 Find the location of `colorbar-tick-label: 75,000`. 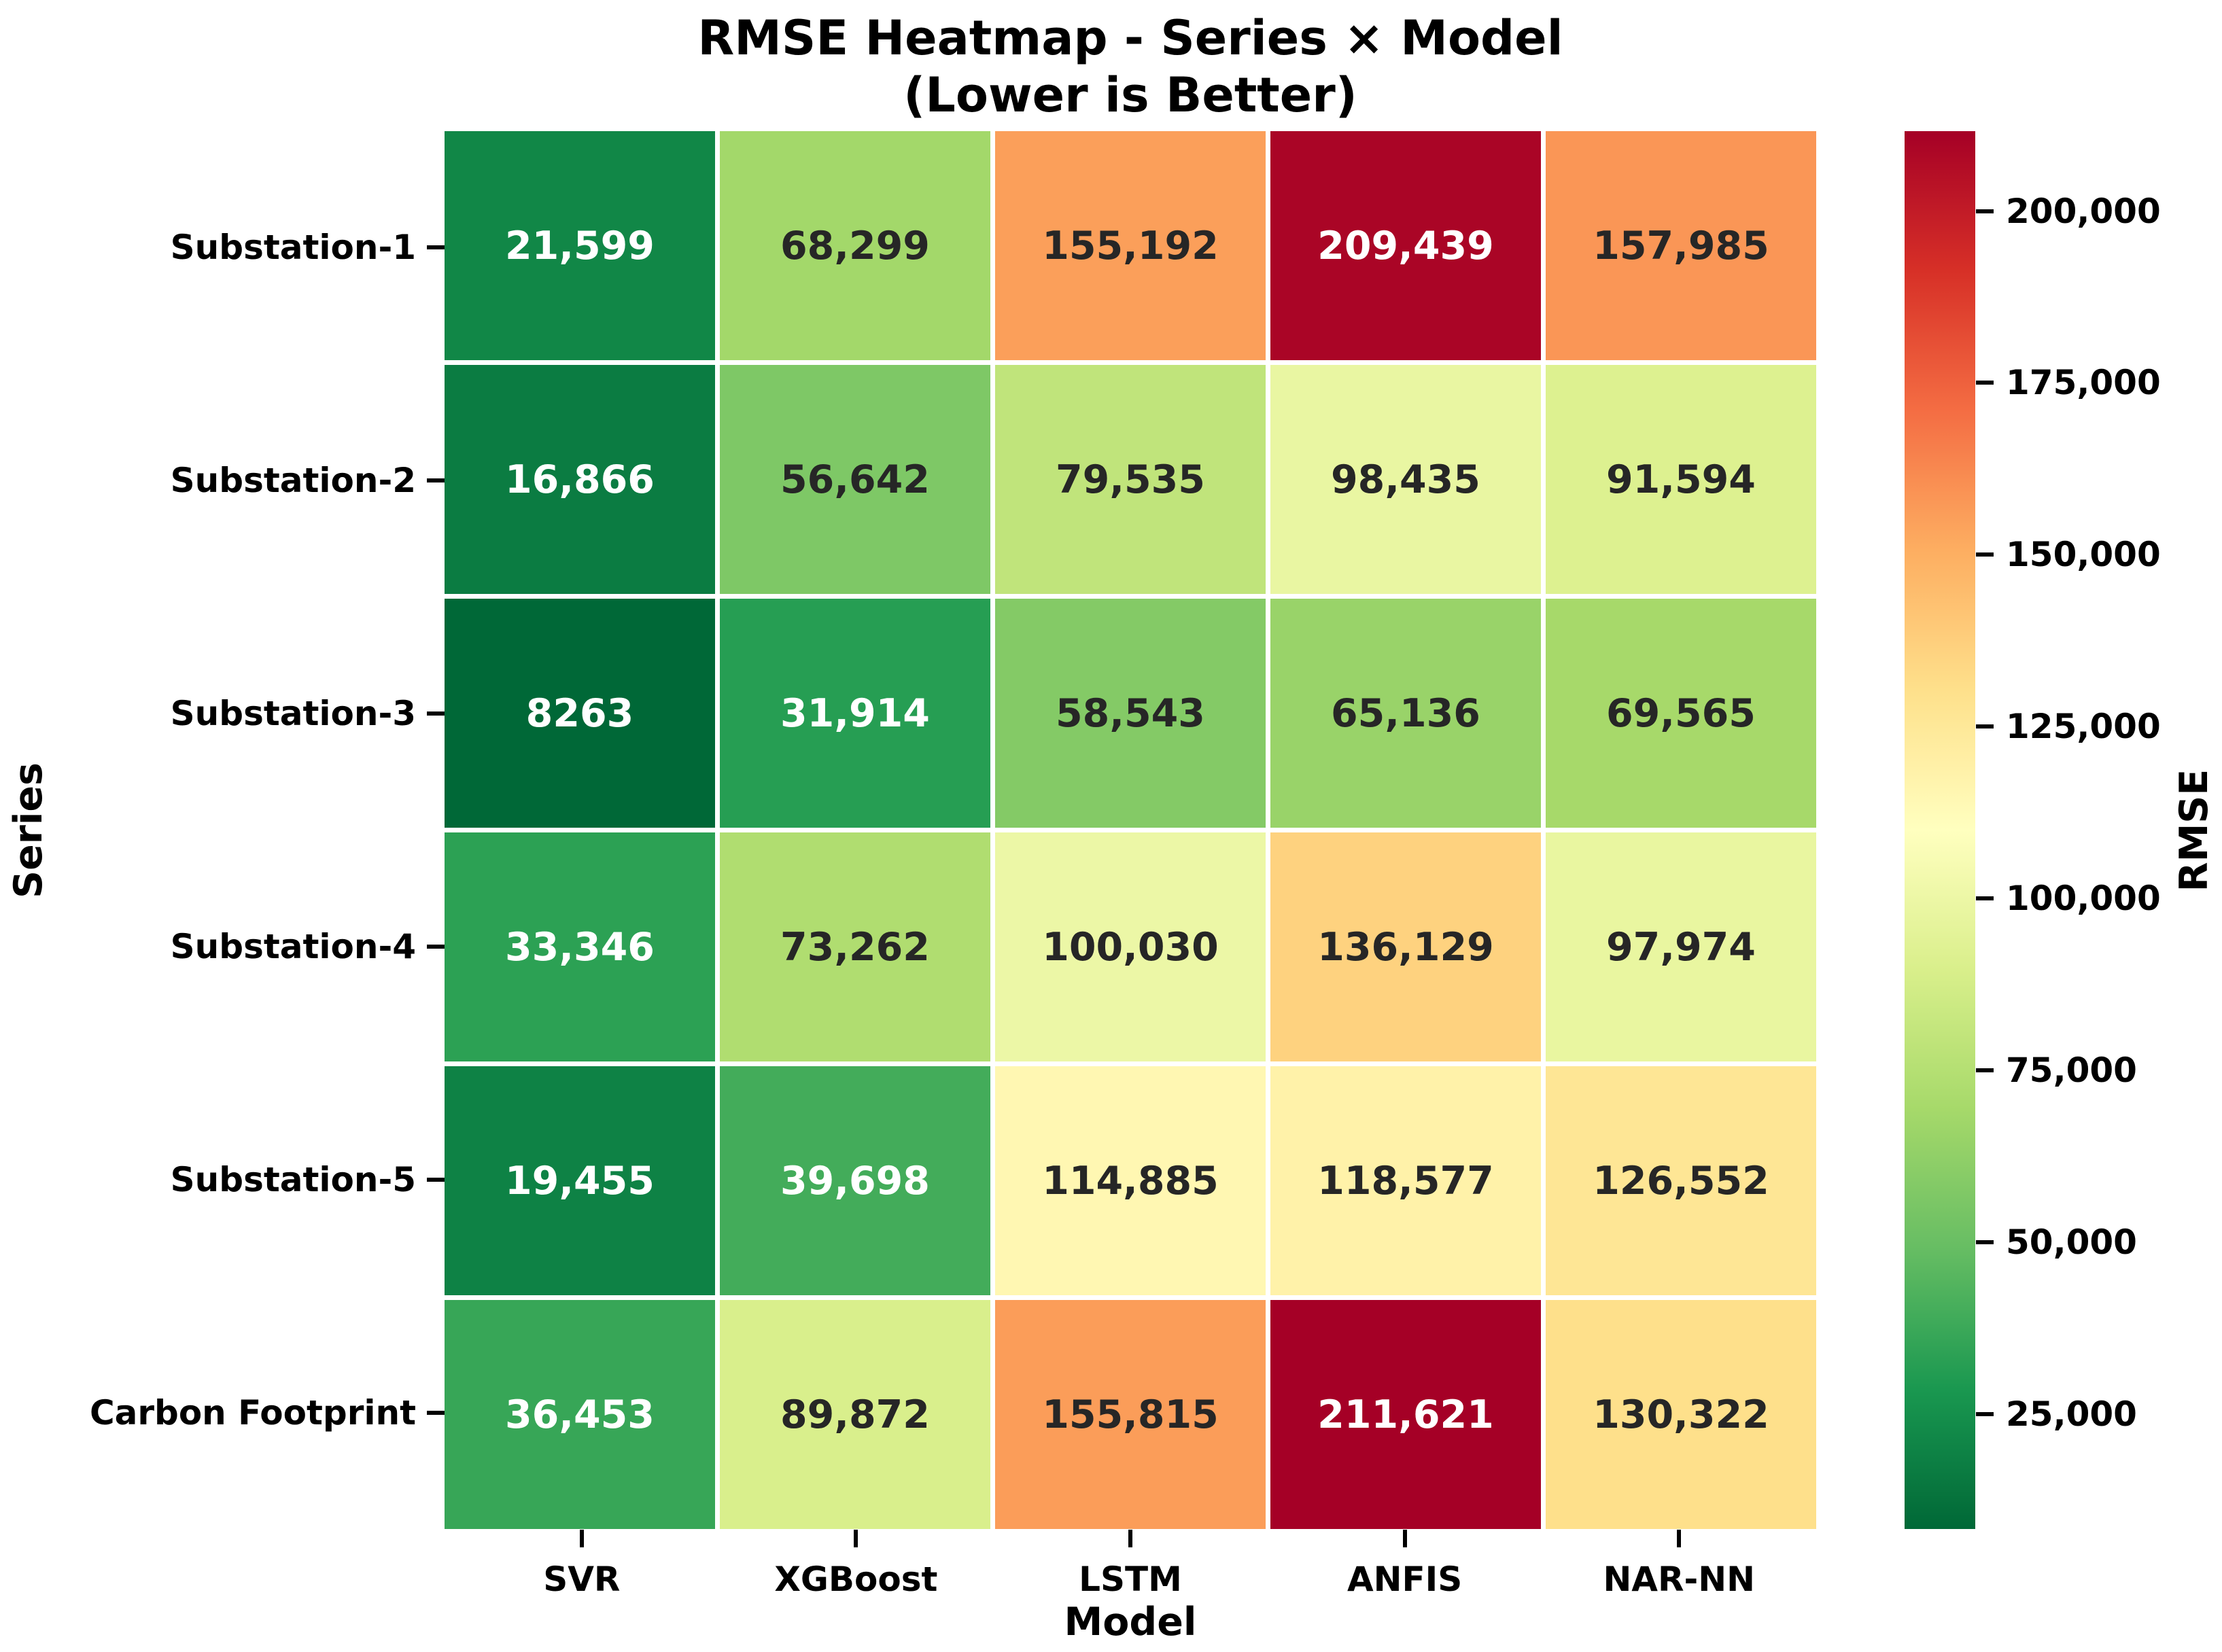

colorbar-tick-label: 75,000 is located at coordinates (2071, 1070).